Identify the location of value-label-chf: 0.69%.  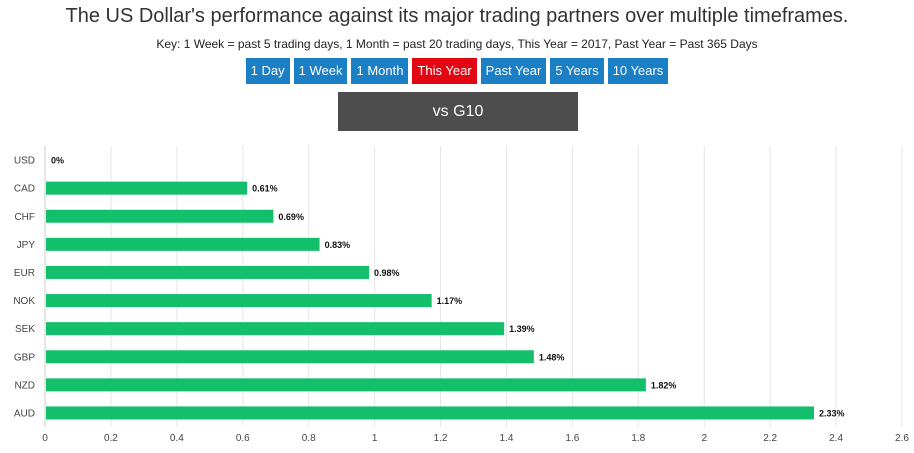
(291, 217).